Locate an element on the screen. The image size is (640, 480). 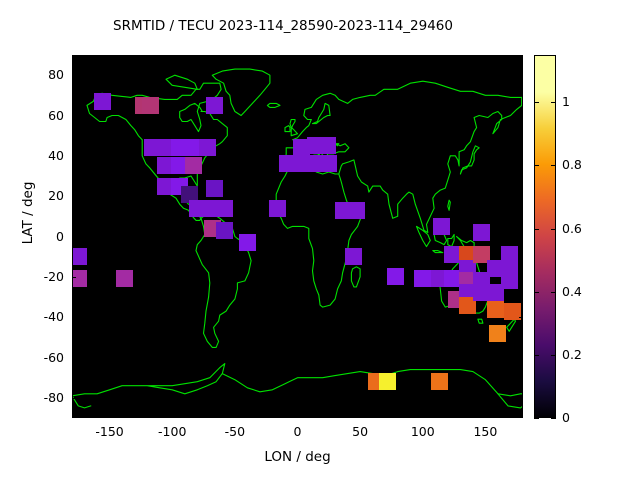
colorbar-tick-label: 0.4 is located at coordinates (572, 291).